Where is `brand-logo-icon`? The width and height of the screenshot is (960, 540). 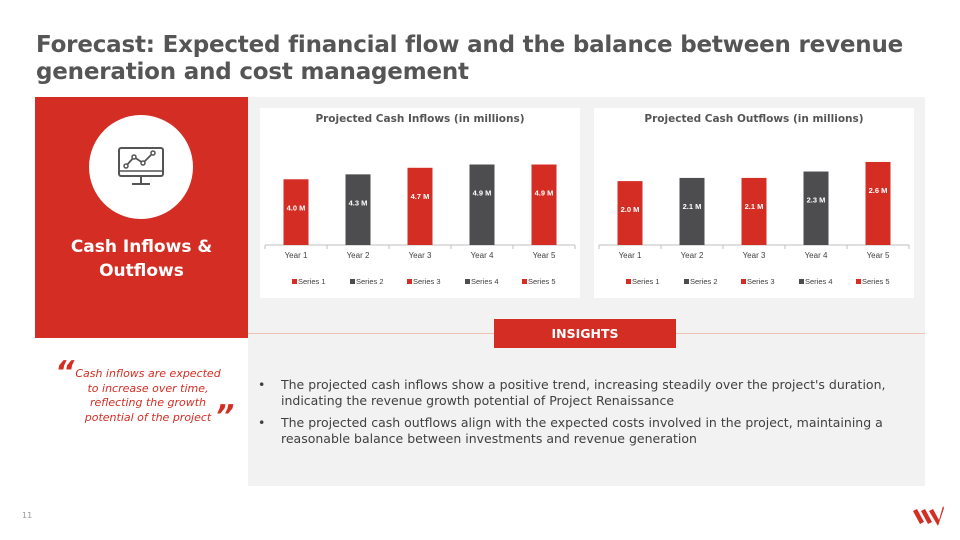 brand-logo-icon is located at coordinates (928, 516).